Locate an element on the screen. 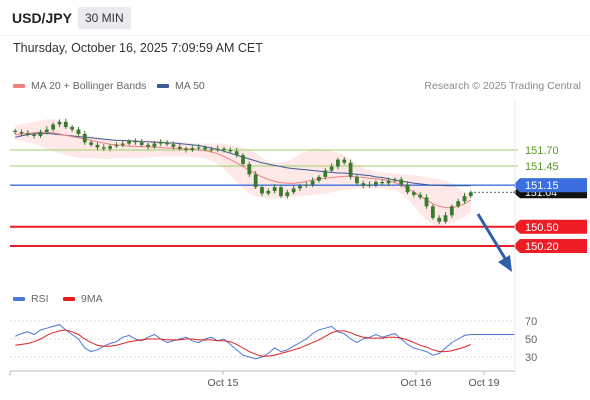 This screenshot has width=590, height=400. rsi-ma-line is located at coordinates (243, 343).